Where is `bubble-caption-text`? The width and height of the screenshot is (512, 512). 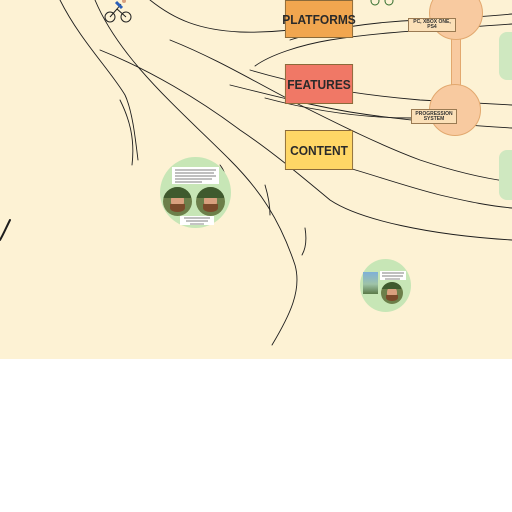
bubble-caption-text is located at coordinates (197, 220).